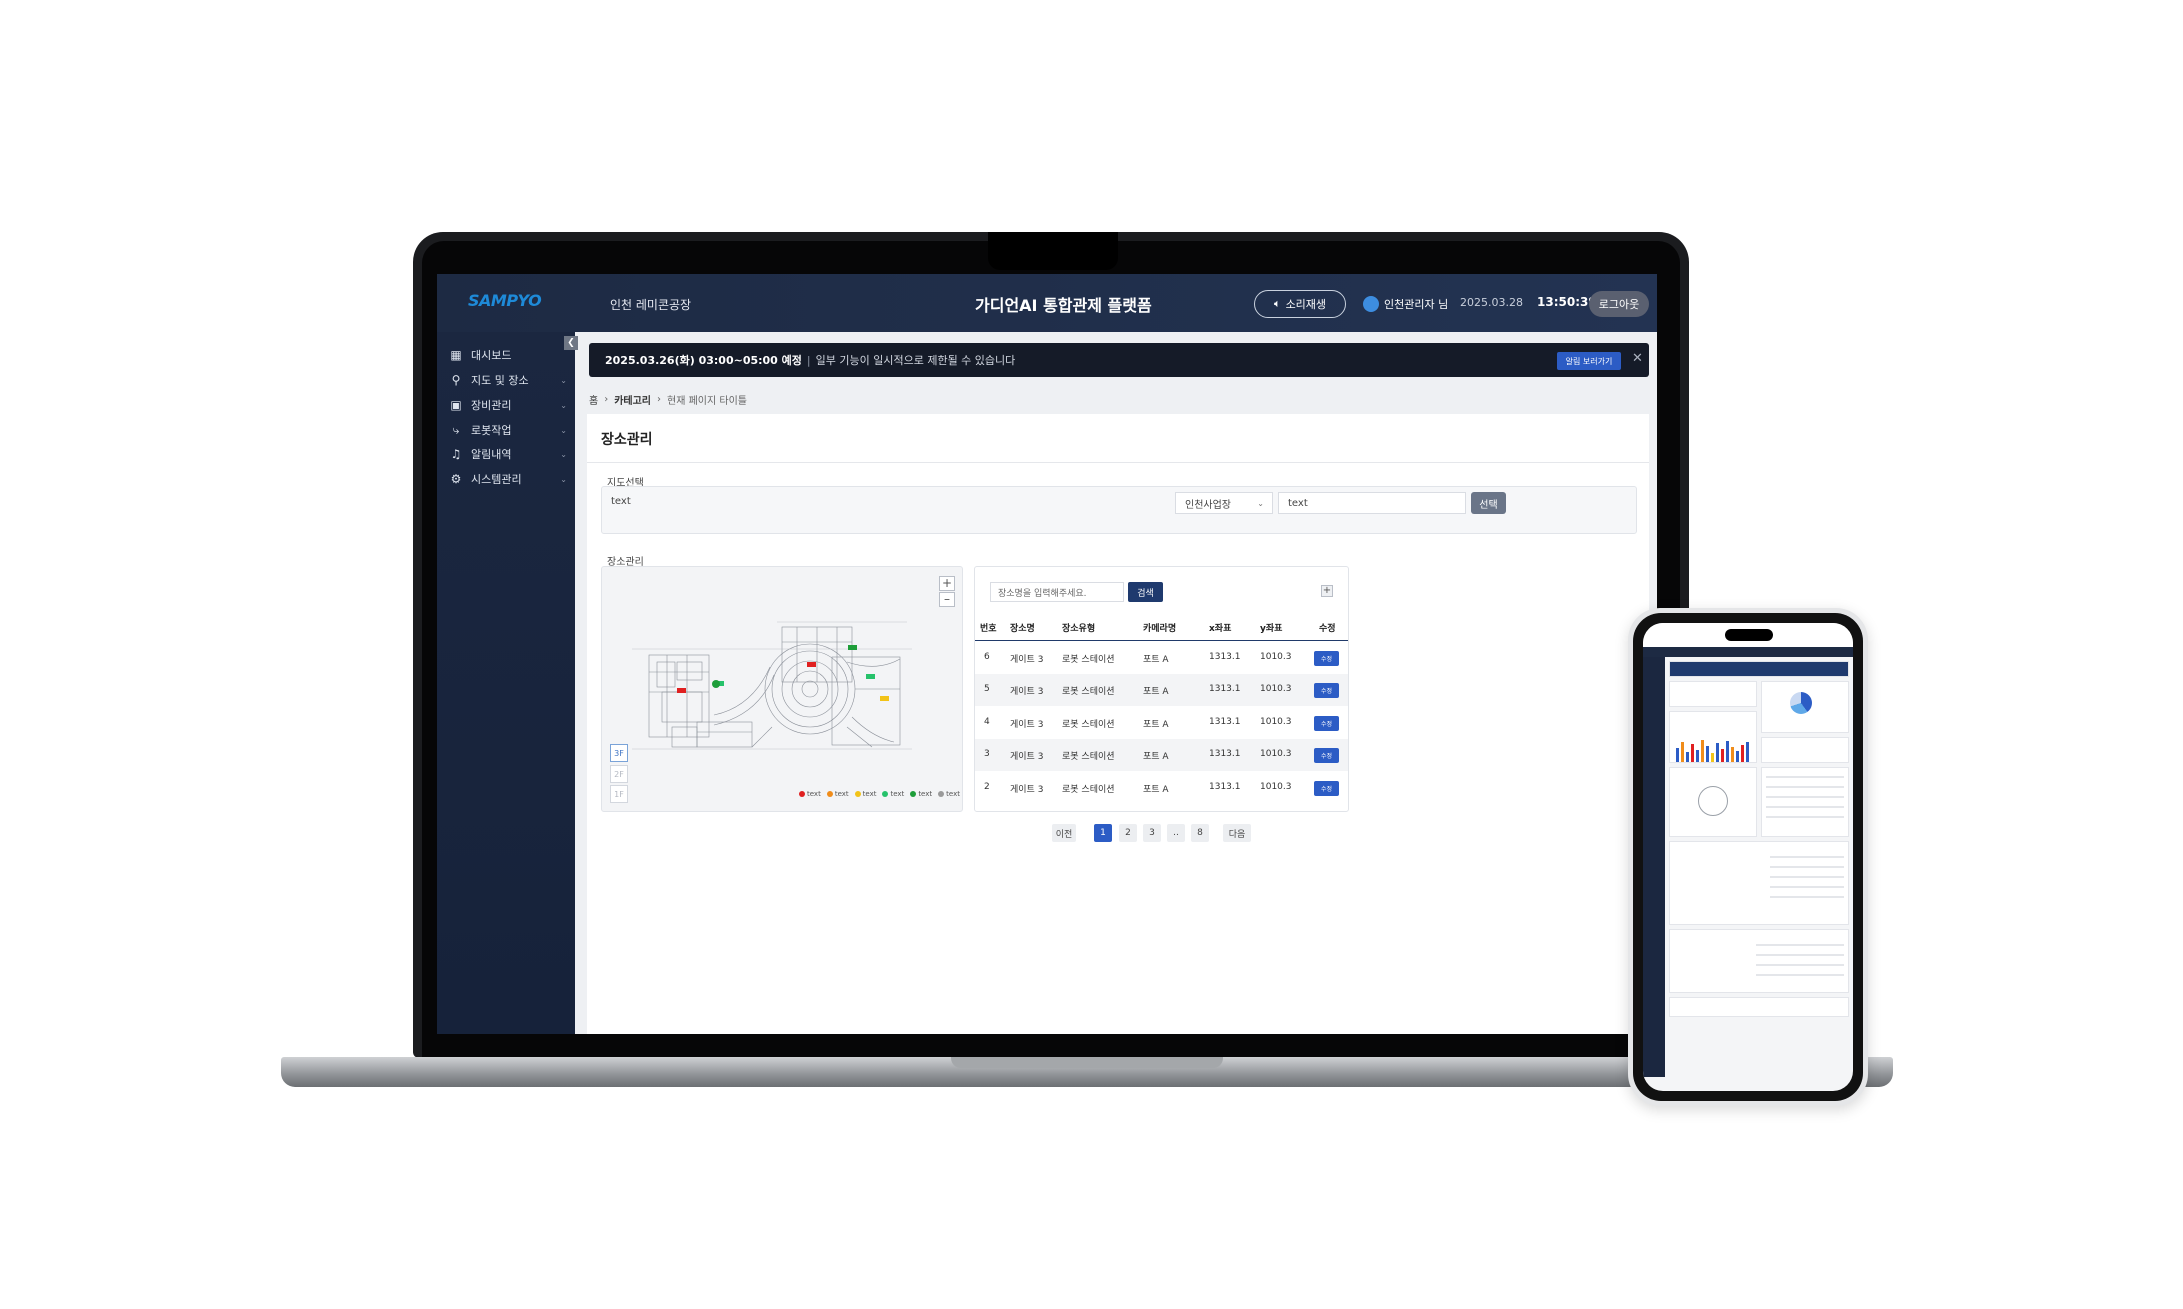 The width and height of the screenshot is (2183, 1309). What do you see at coordinates (988, 629) in the screenshot?
I see `col-no: 번호` at bounding box center [988, 629].